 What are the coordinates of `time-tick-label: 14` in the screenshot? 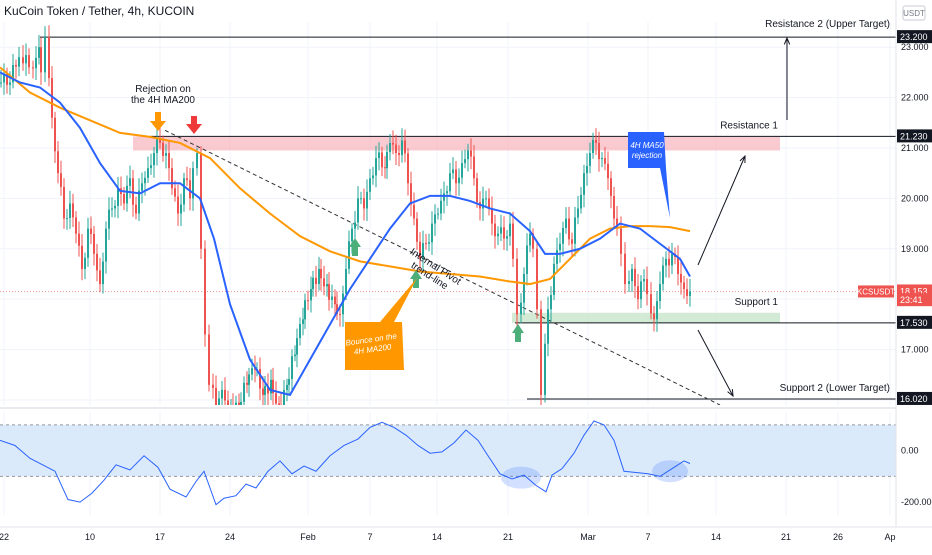 It's located at (716, 537).